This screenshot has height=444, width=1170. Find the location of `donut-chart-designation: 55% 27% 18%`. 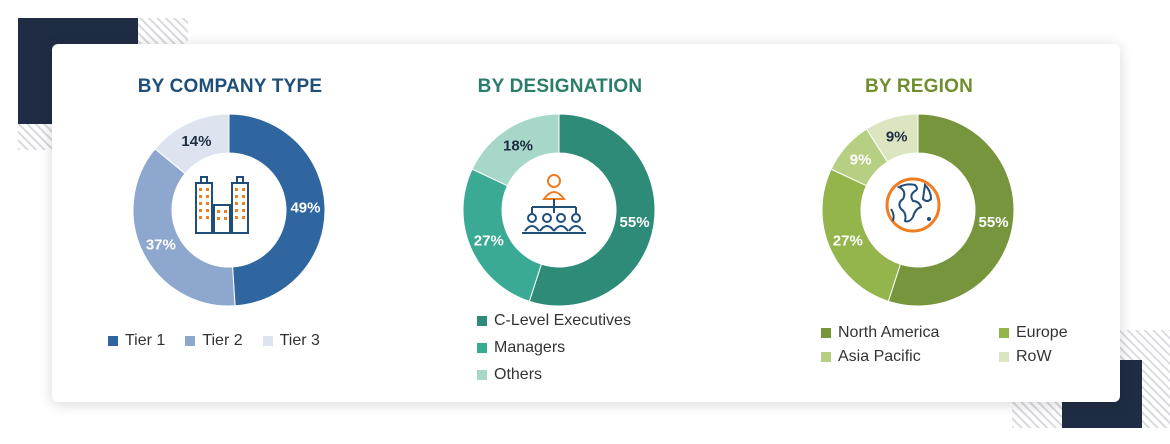

donut-chart-designation: 55% 27% 18% is located at coordinates (559, 210).